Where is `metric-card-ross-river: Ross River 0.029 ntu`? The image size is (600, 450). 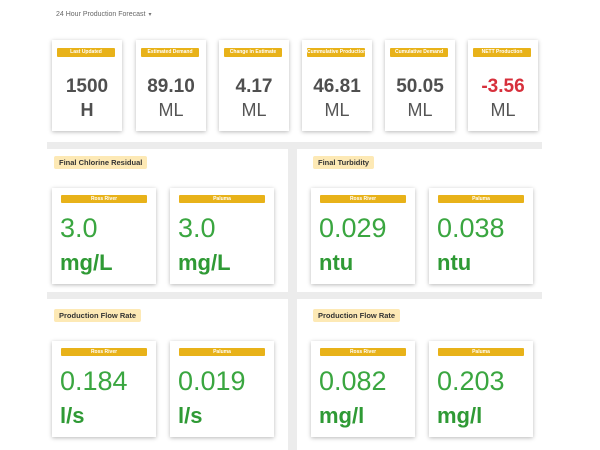
metric-card-ross-river: Ross River 0.029 ntu is located at coordinates (363, 236).